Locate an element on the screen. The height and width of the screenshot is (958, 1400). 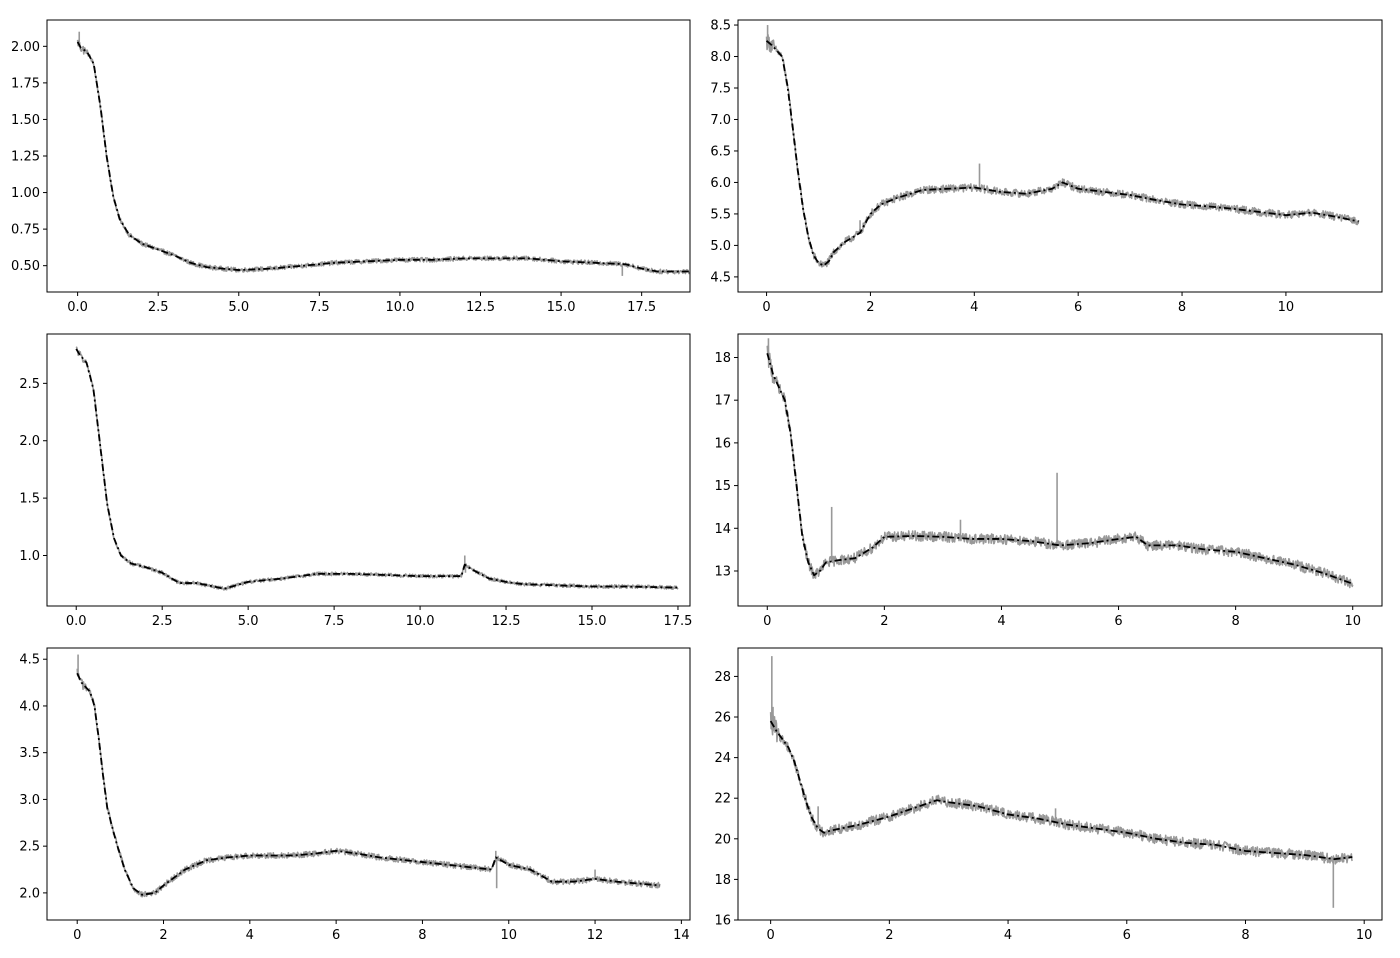
y-tick-label: 3.5 is located at coordinates (29, 753).